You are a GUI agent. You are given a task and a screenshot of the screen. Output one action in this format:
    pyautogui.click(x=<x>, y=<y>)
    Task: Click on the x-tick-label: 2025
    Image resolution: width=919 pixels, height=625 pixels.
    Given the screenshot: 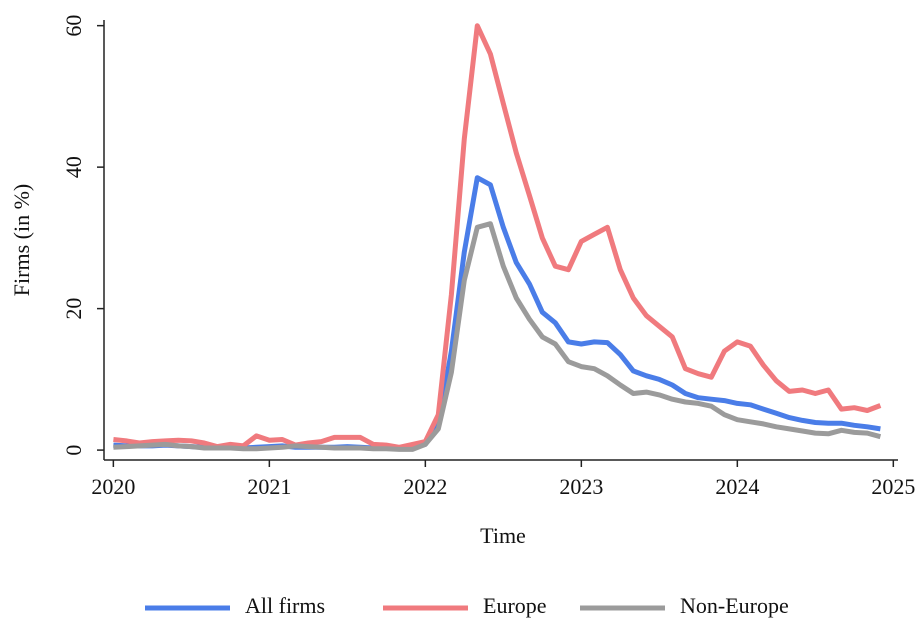 What is the action you would take?
    pyautogui.click(x=893, y=486)
    